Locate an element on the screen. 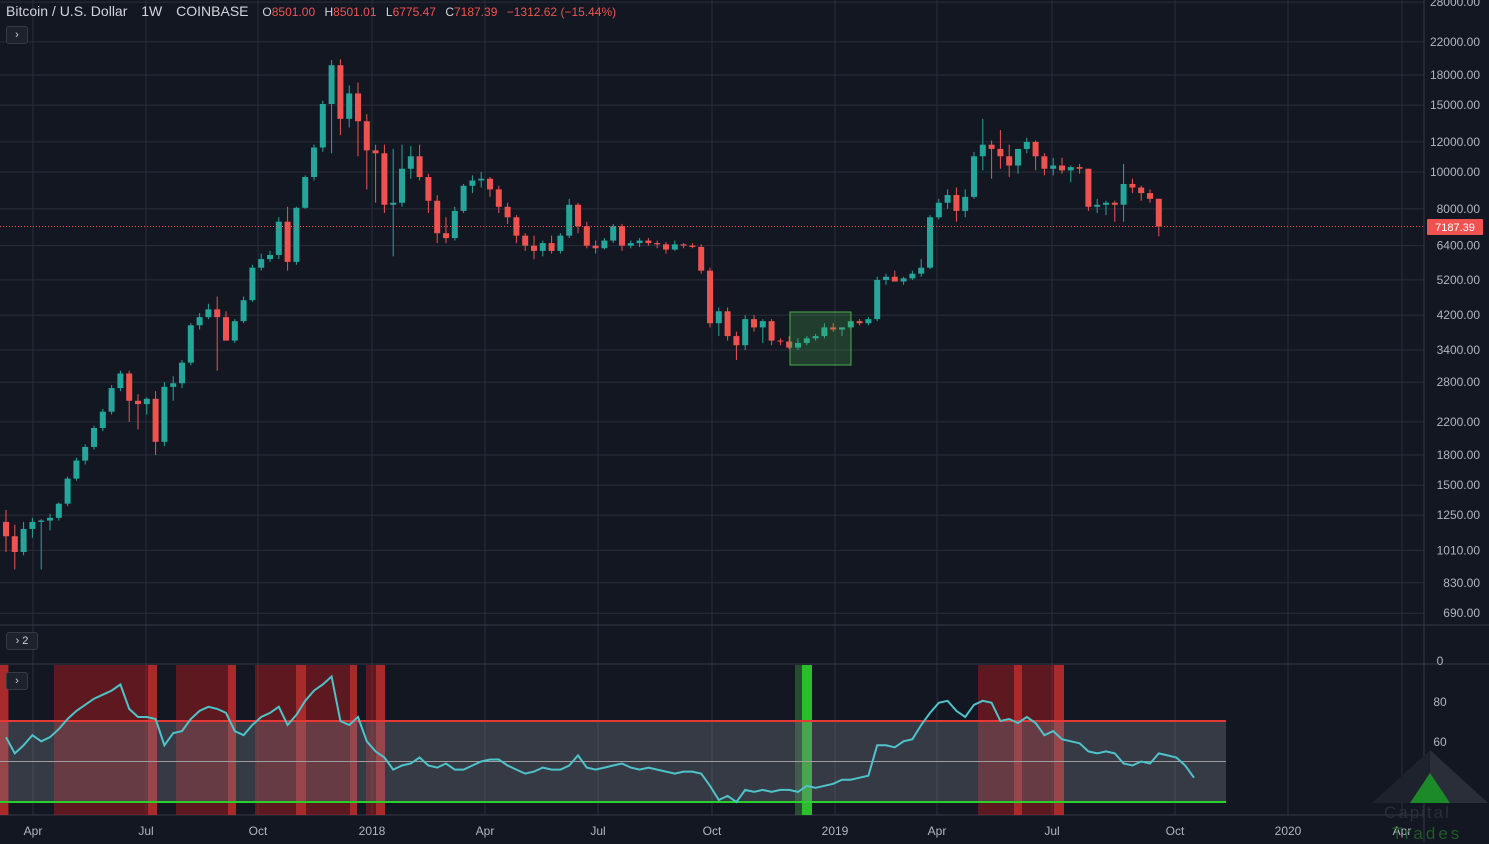  rsi-line is located at coordinates (600, 739).